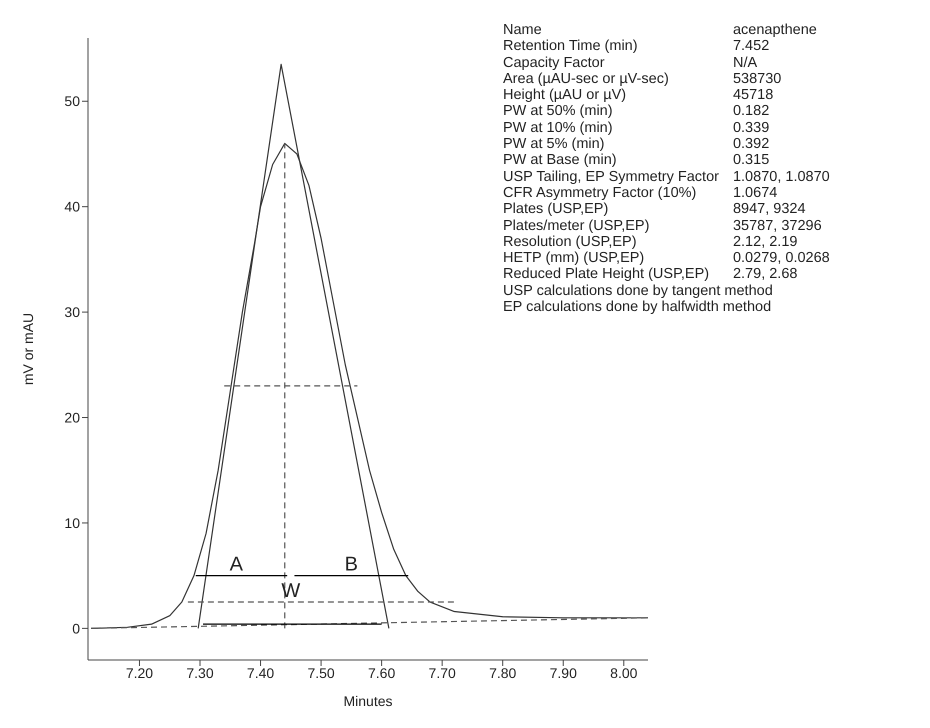  What do you see at coordinates (503, 672) in the screenshot?
I see `x-tick-label: 7.80` at bounding box center [503, 672].